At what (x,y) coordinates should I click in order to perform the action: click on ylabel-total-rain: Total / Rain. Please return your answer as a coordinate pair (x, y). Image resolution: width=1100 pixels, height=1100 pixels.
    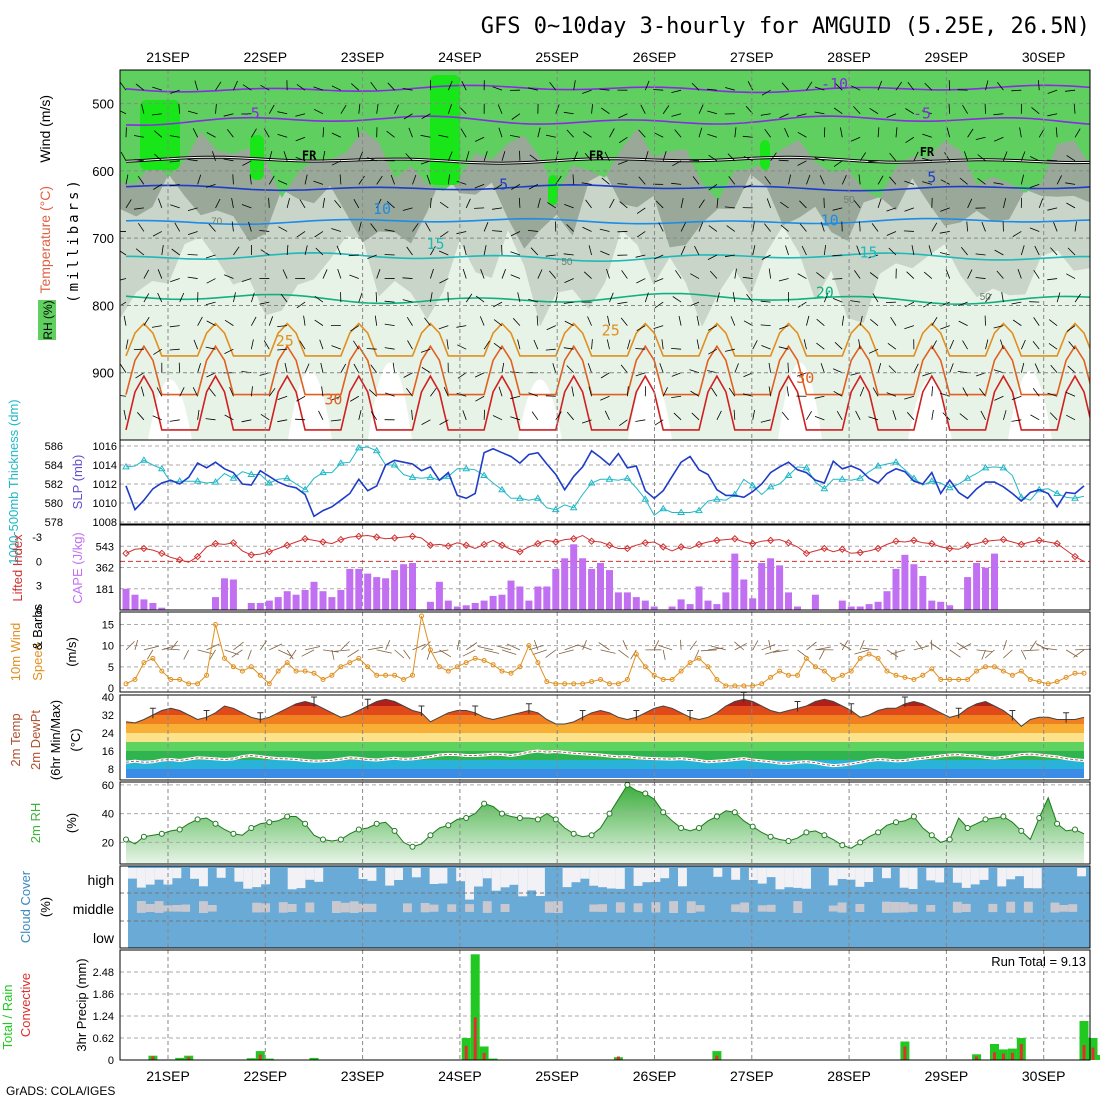
    Looking at the image, I should click on (7, 1016).